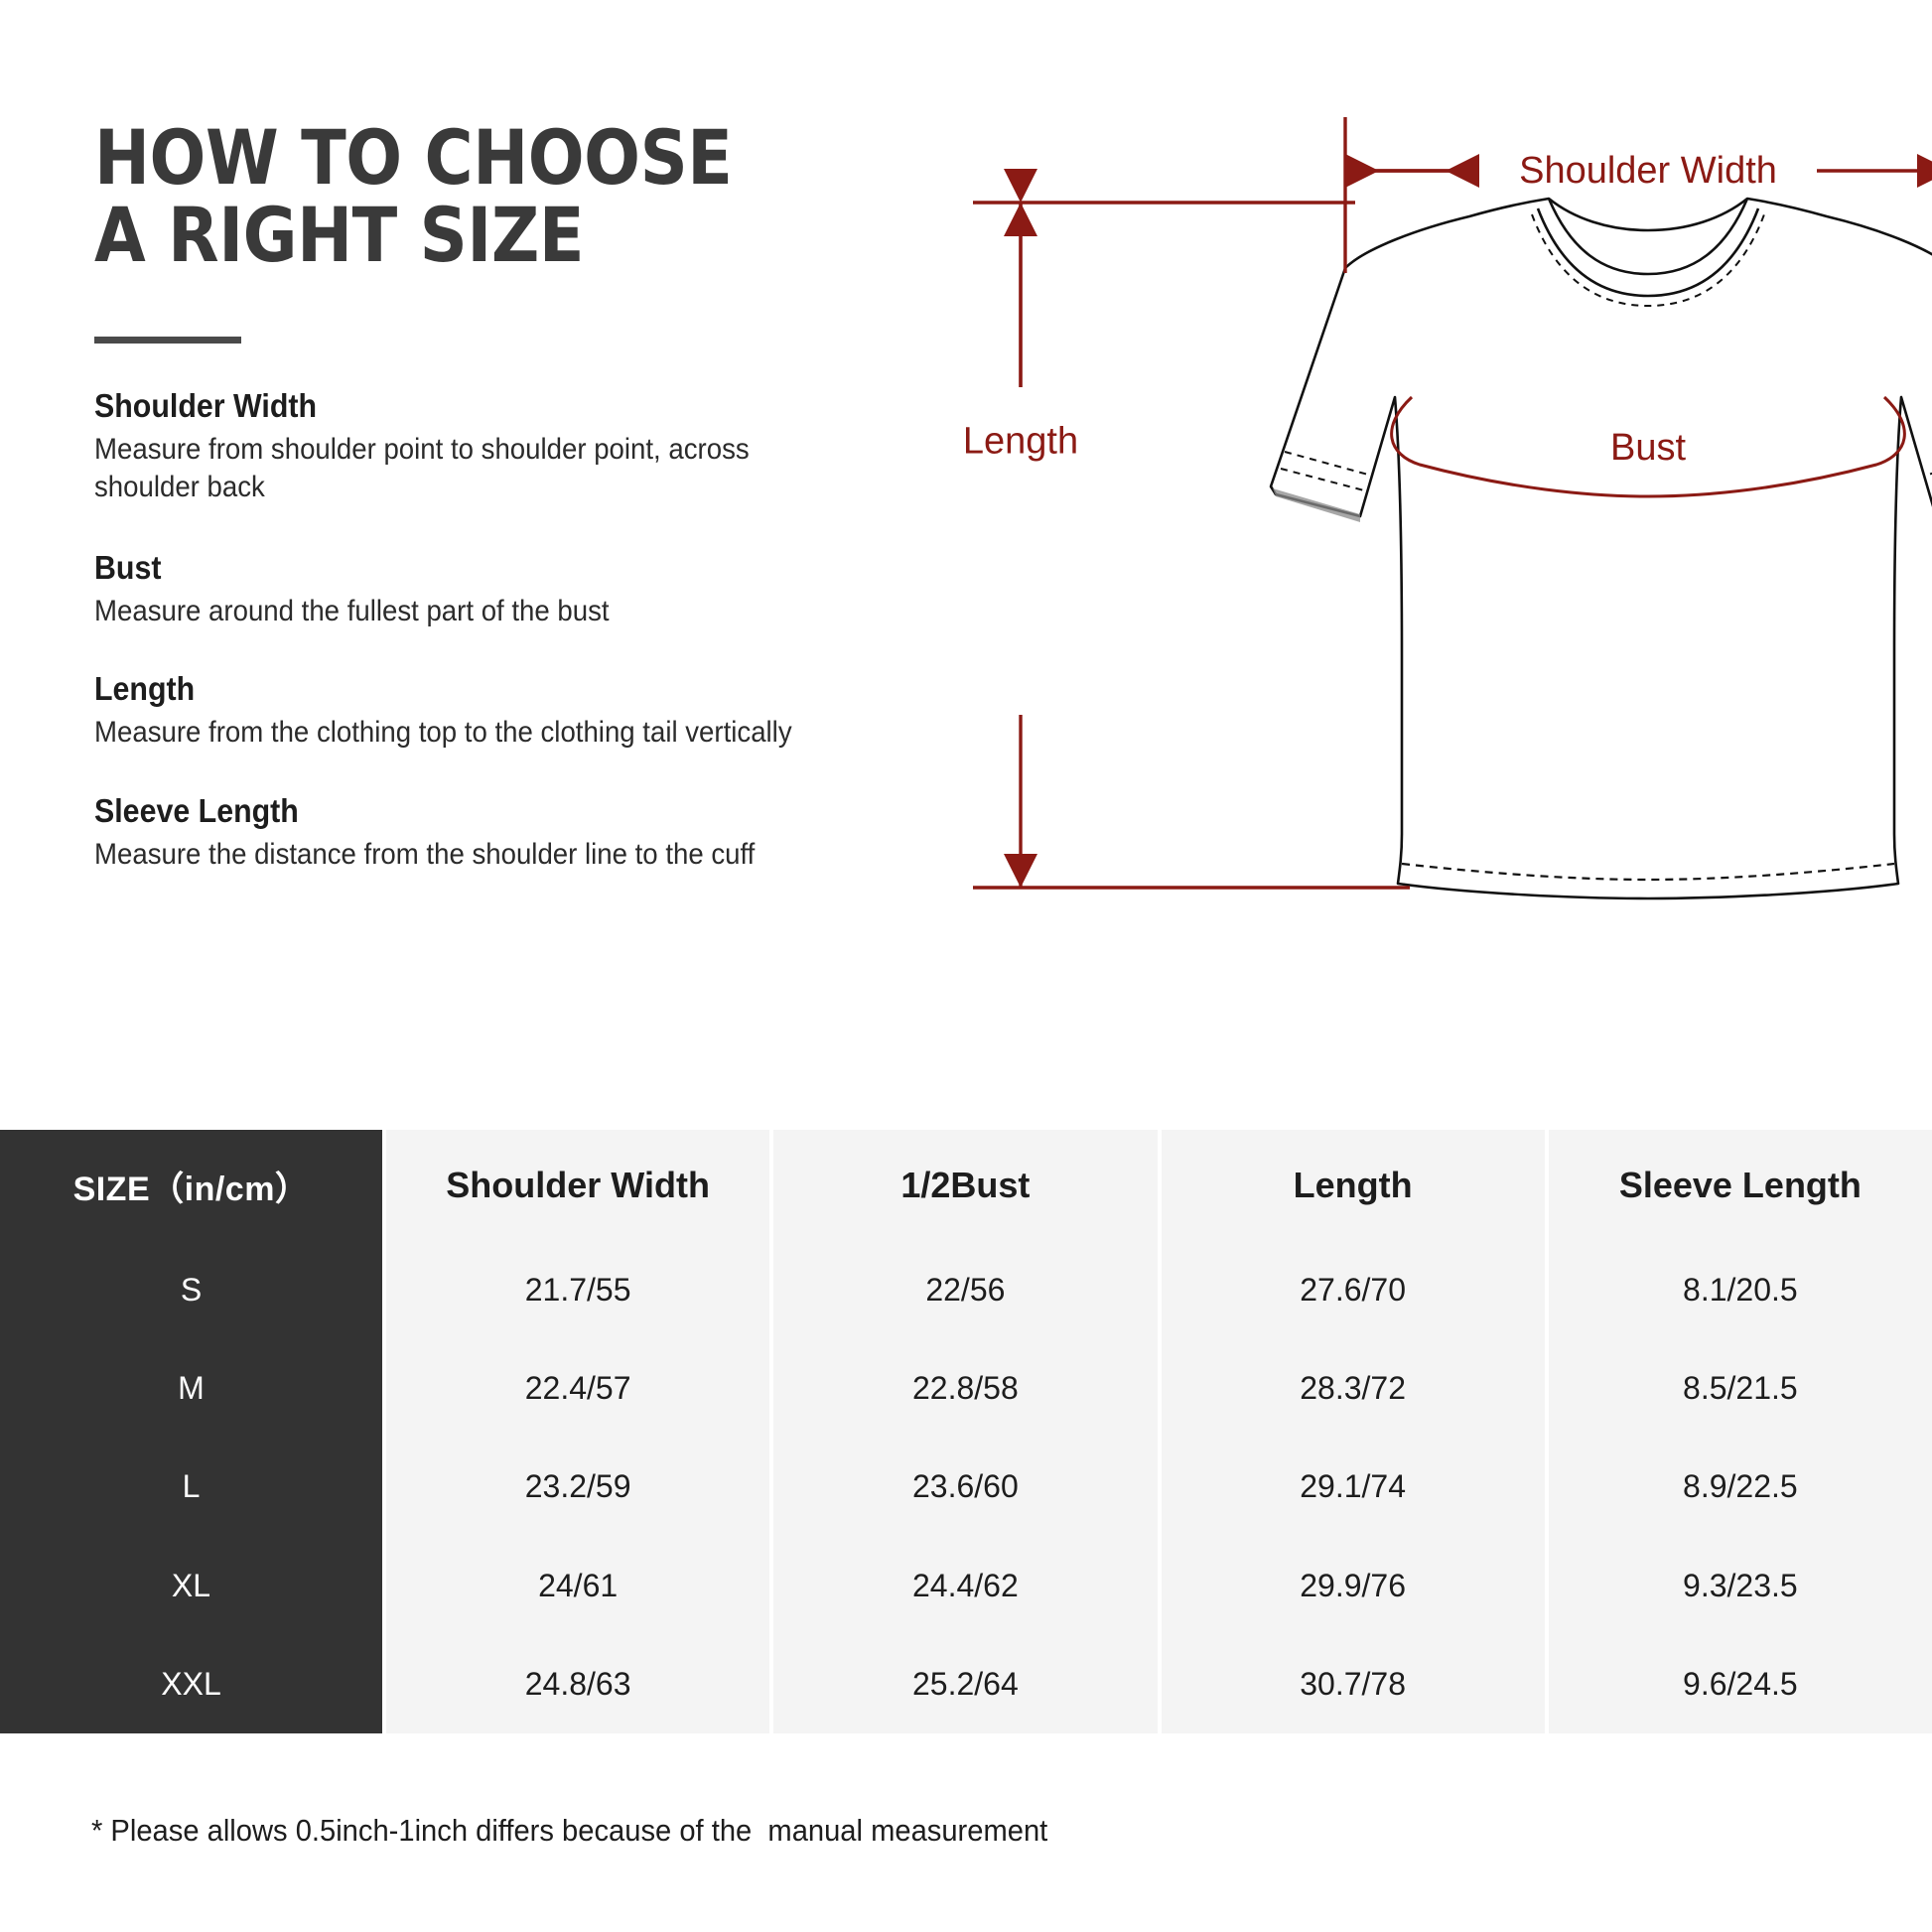 The width and height of the screenshot is (1932, 1932). I want to click on measurement-name: Shoulder Width, so click(206, 406).